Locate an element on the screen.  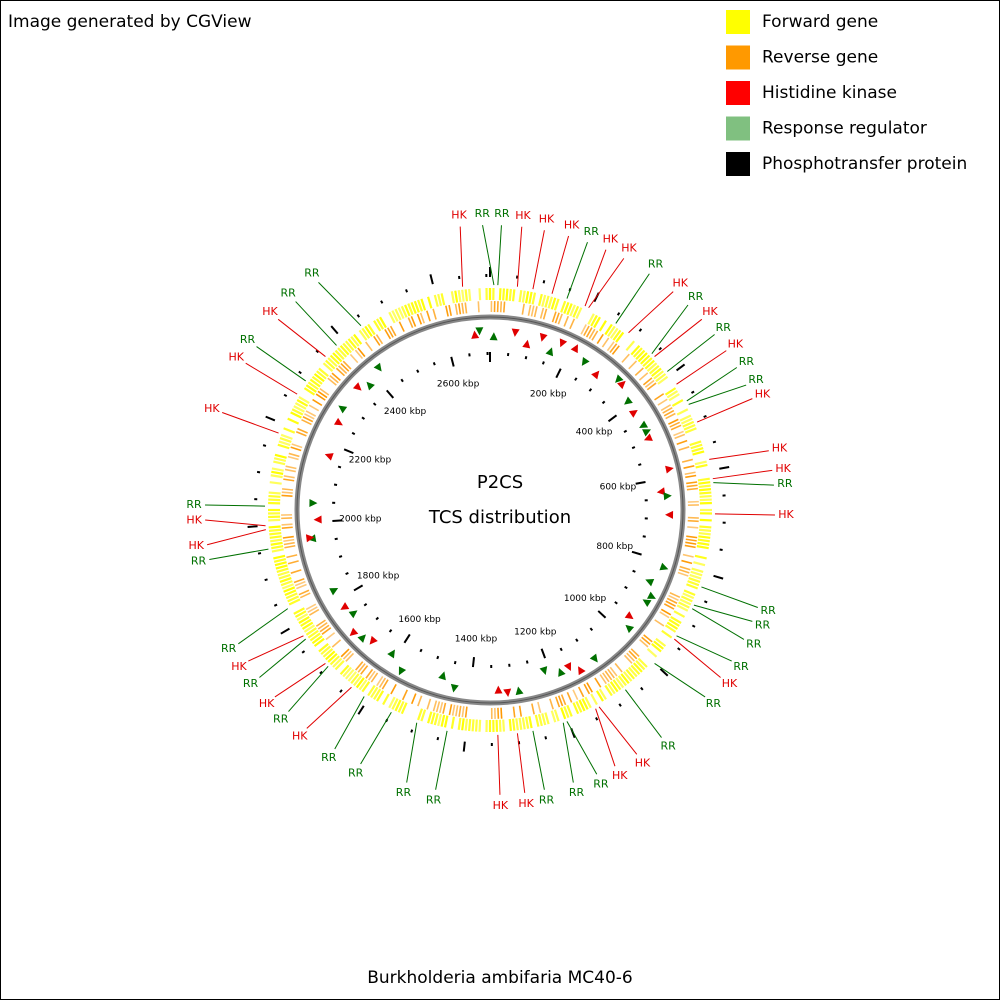
organism: Burkholderia ambifaria MC40-6 is located at coordinates (500, 978).